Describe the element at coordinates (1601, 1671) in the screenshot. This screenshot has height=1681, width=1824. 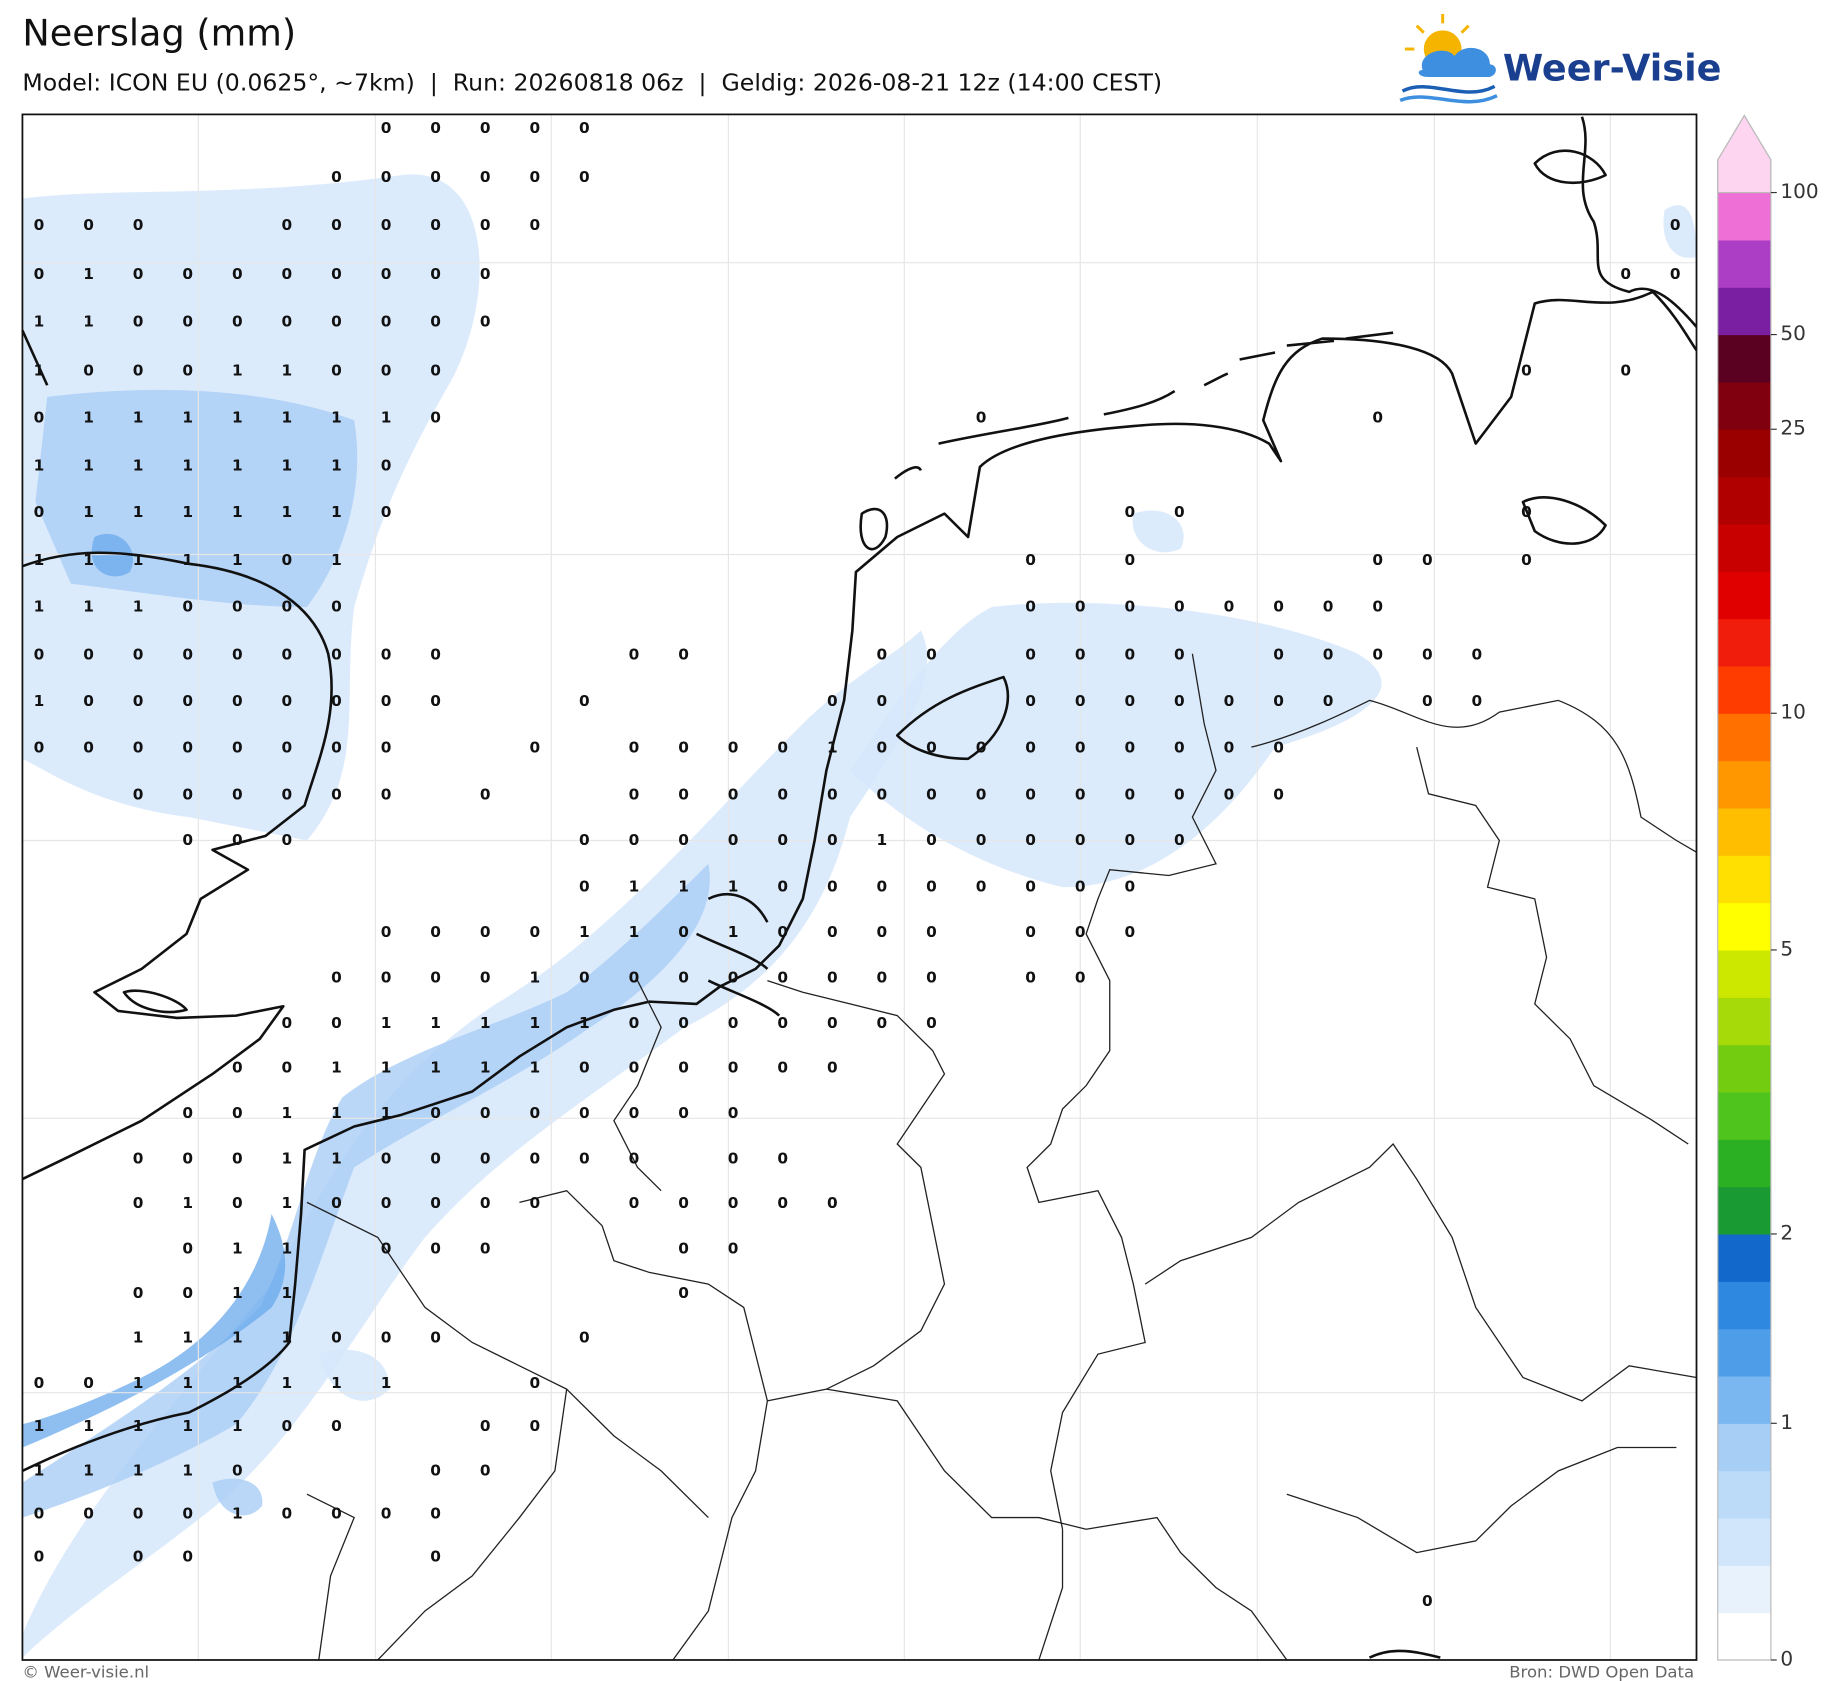
I see `footer-source: Bron: DWD Open Data` at that location.